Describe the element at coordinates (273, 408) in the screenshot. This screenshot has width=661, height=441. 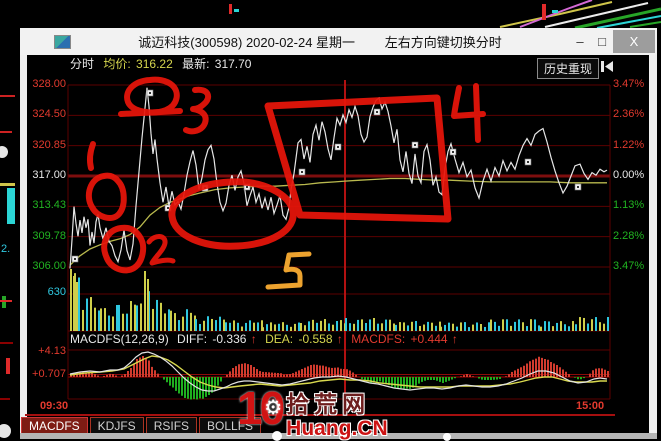
I see `gear-icon: ⚙` at that location.